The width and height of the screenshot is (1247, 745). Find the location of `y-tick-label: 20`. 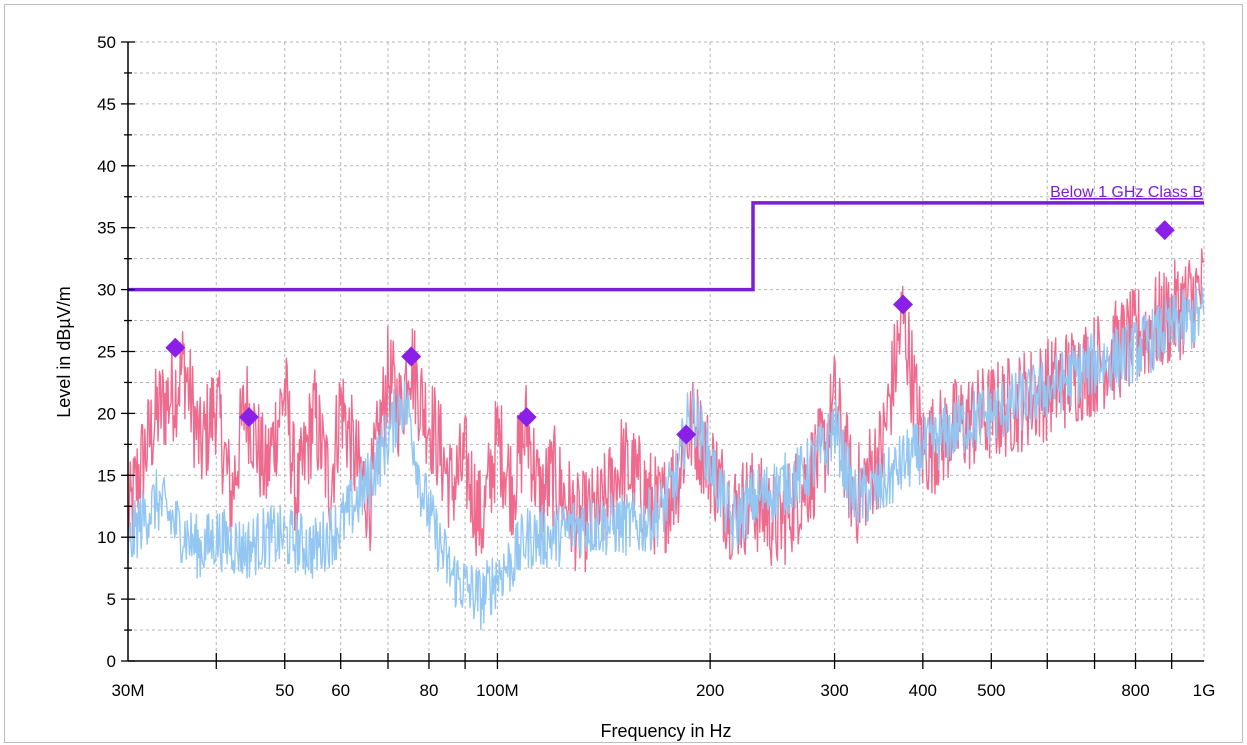

y-tick-label: 20 is located at coordinates (106, 413).